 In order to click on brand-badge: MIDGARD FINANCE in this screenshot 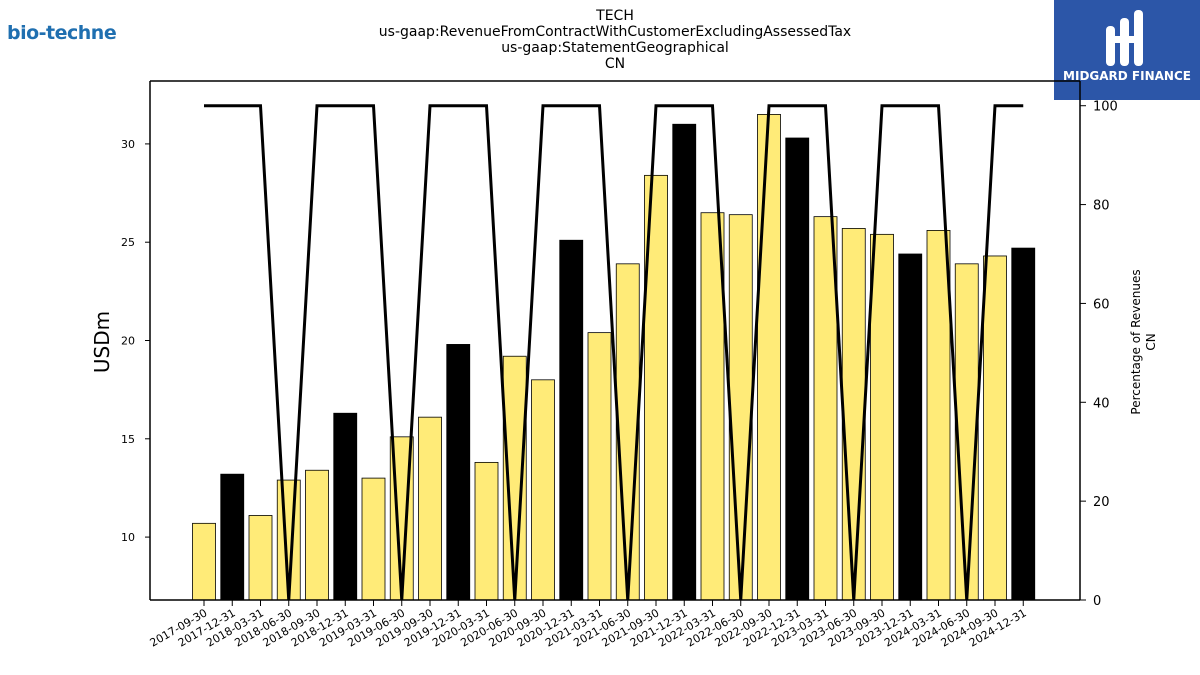, I will do `click(1127, 50)`.